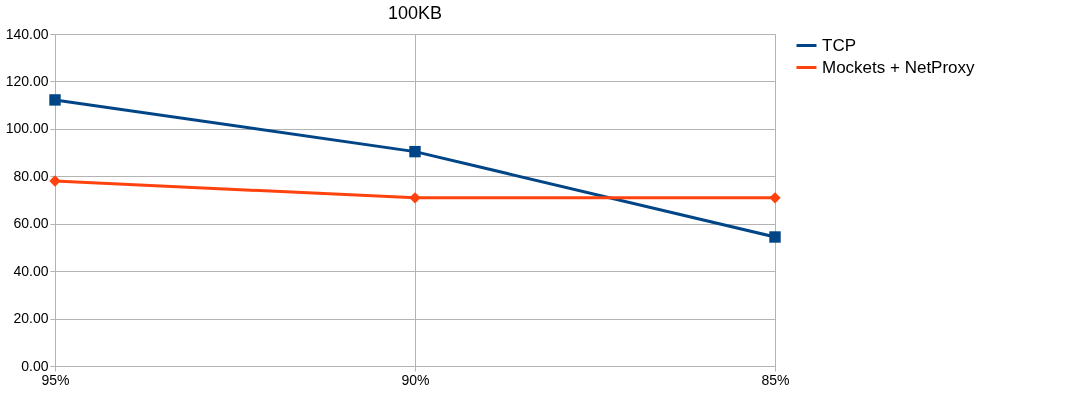 The image size is (1073, 405). Describe the element at coordinates (899, 67) in the screenshot. I see `legend-label: Mockets + NetProxy` at that location.